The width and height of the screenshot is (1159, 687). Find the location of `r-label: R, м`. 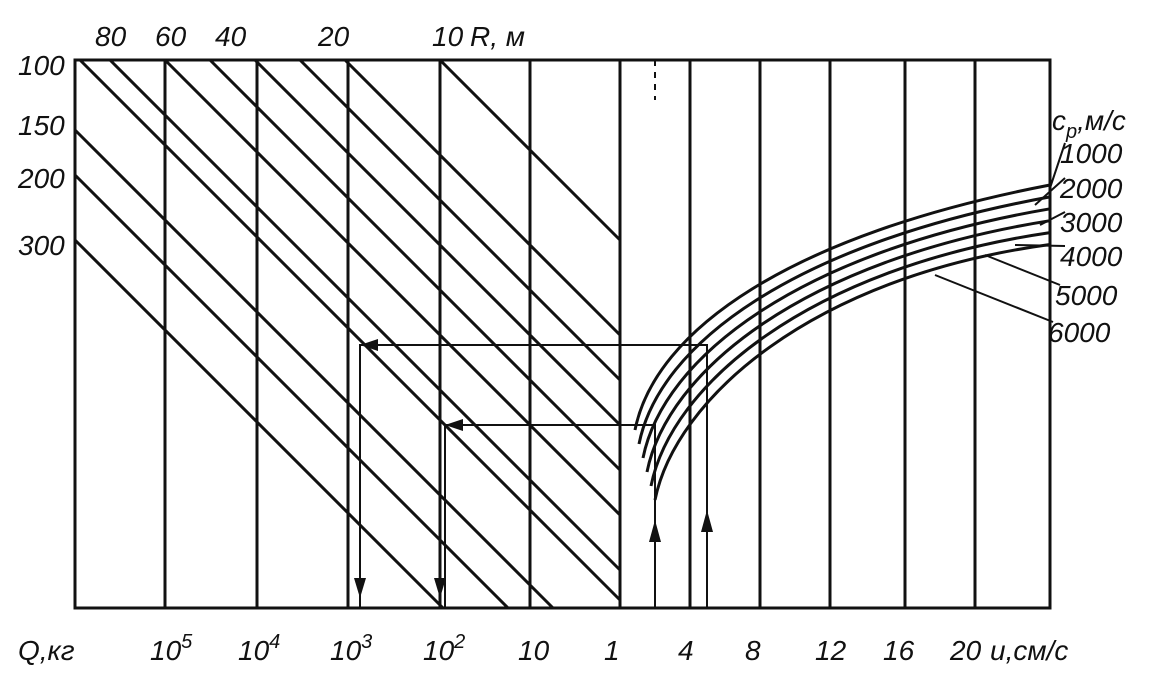

r-label: R, м is located at coordinates (497, 36).